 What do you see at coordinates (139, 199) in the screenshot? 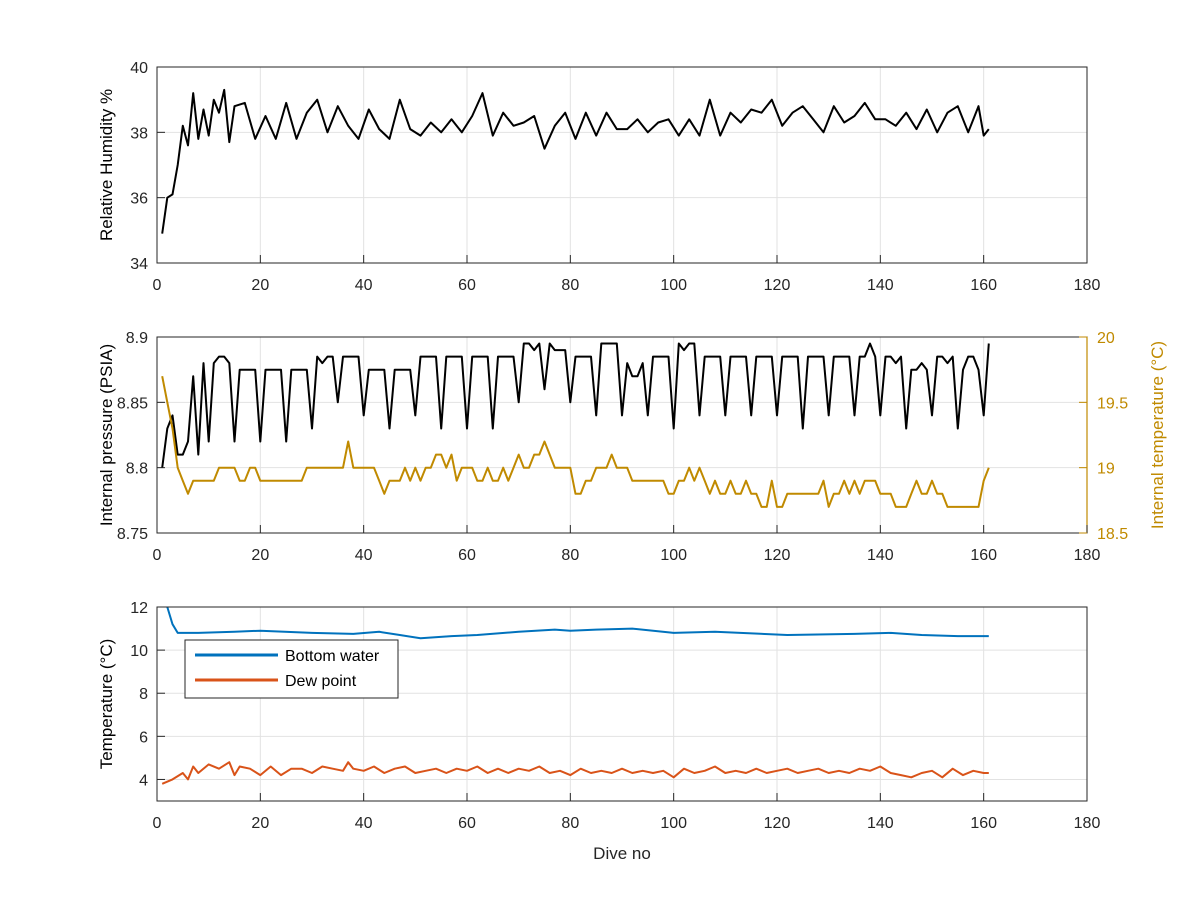
I see `y-tick-label: 36` at bounding box center [139, 199].